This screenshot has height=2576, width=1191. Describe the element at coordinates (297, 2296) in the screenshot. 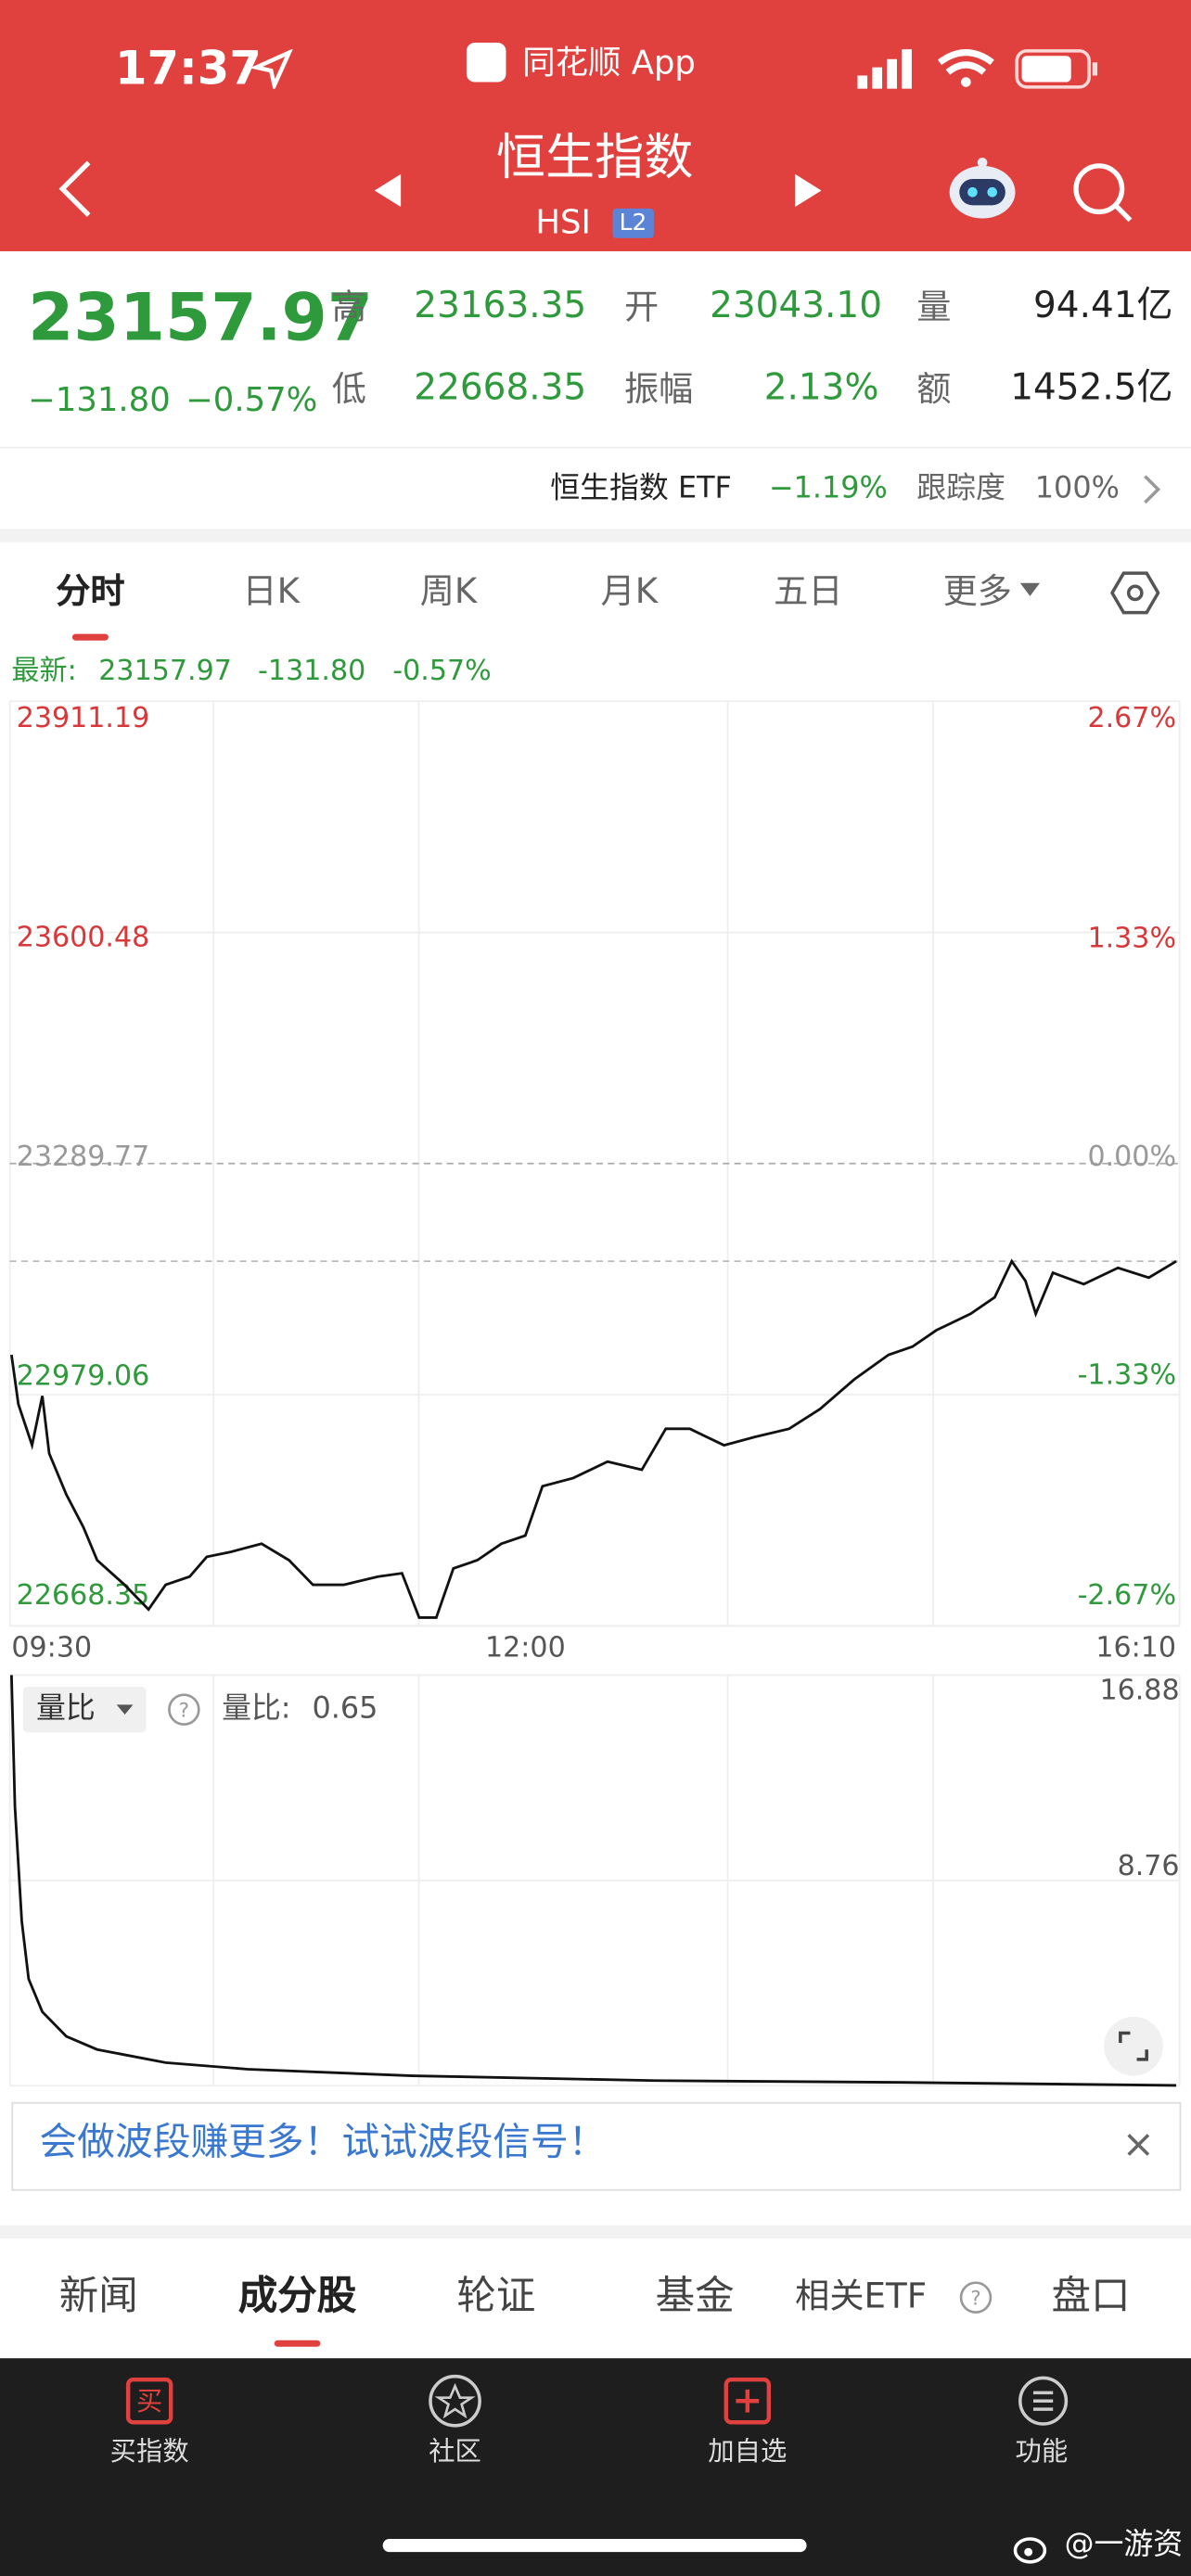

I see `bottom-tab: 成分股` at that location.